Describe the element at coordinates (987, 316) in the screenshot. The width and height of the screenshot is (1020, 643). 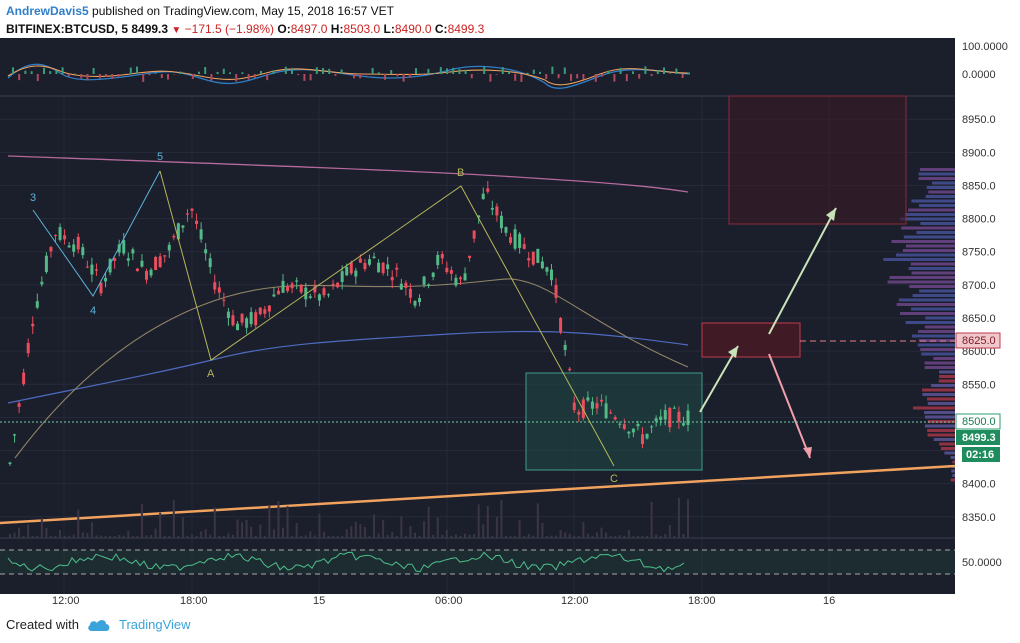
I see `price-axis` at that location.